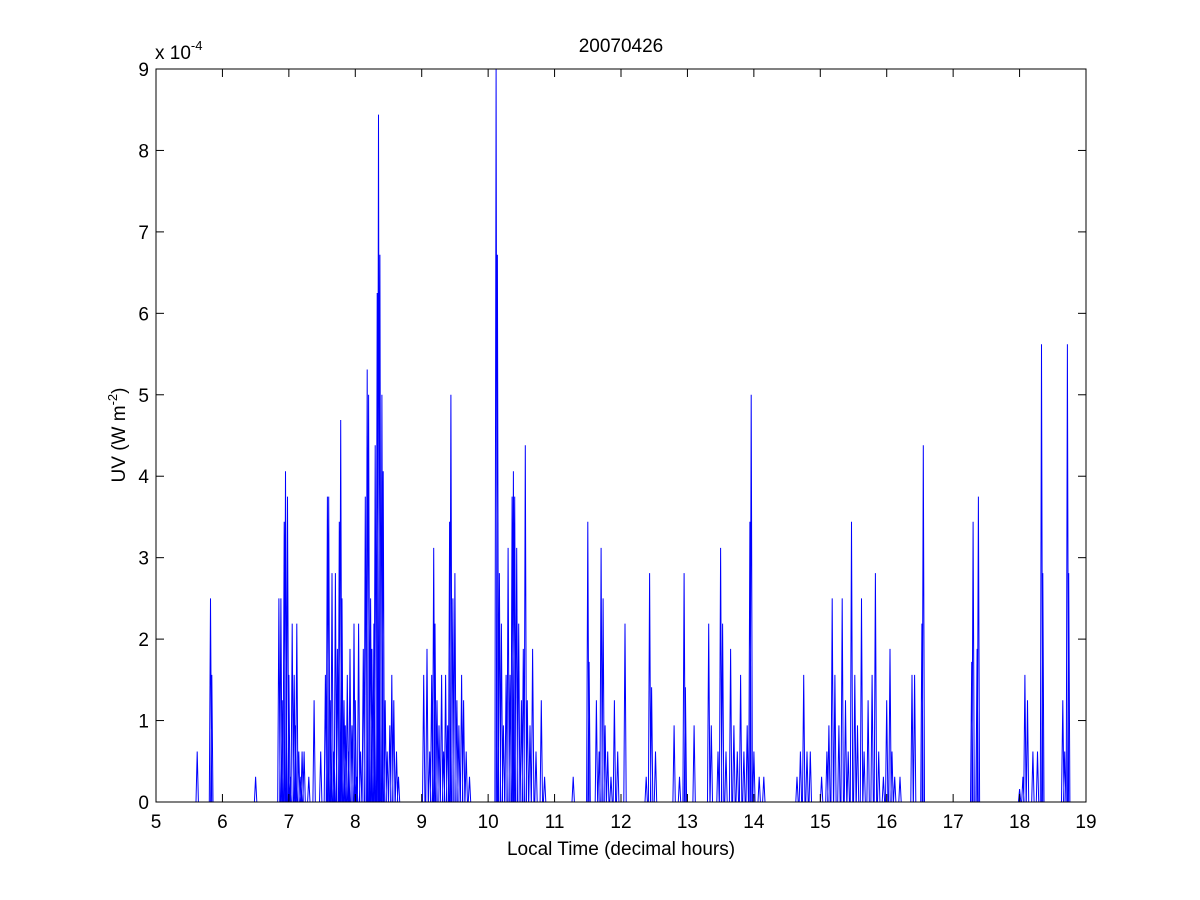 The image size is (1200, 900). I want to click on x-tick-label: 13, so click(687, 822).